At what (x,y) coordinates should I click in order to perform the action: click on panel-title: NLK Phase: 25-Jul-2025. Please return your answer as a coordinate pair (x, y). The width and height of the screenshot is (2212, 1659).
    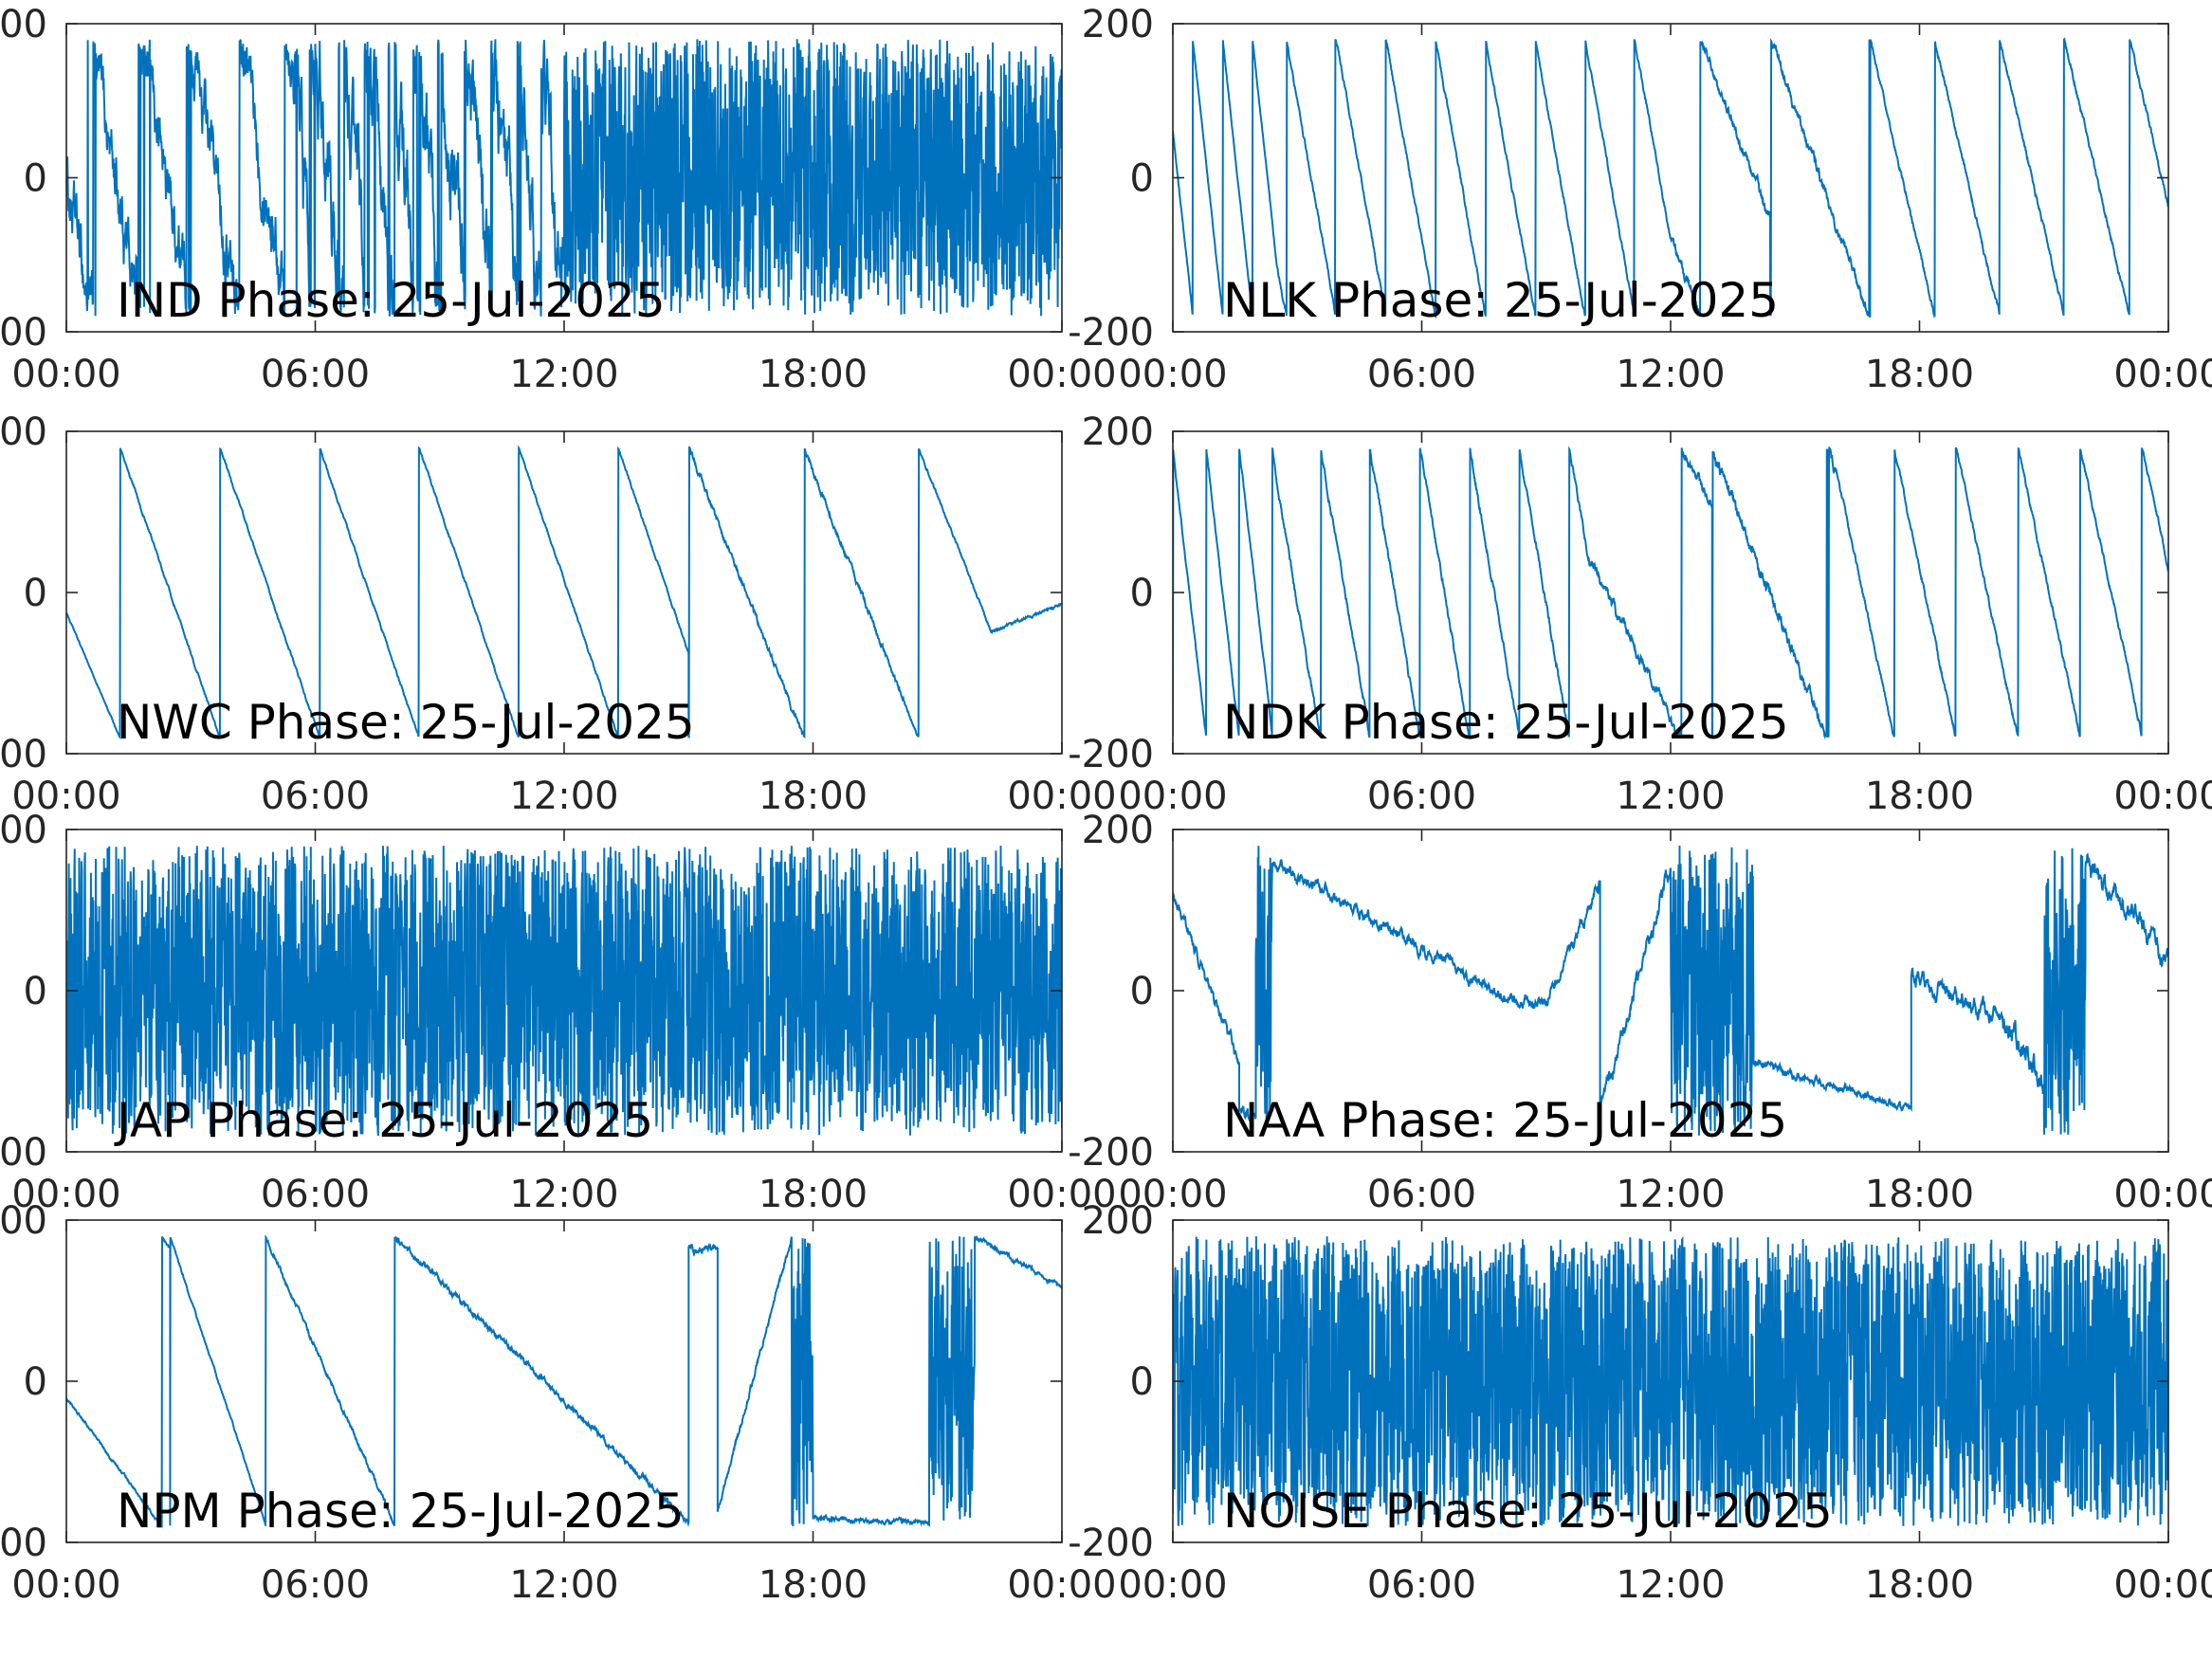
    Looking at the image, I should click on (1501, 300).